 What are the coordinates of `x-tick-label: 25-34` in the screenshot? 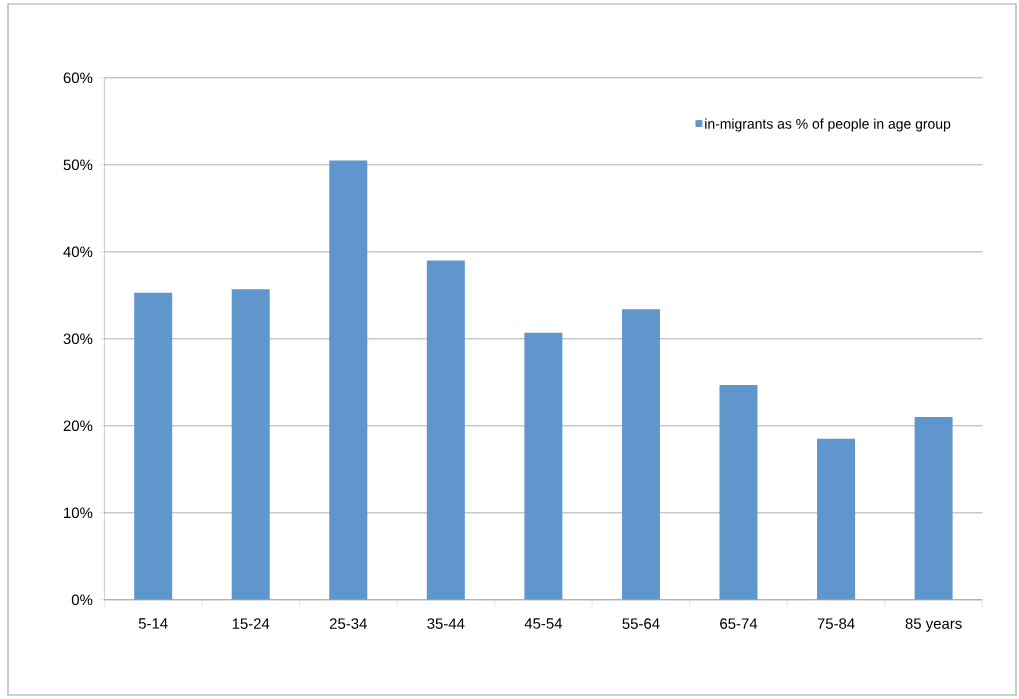 It's located at (348, 623).